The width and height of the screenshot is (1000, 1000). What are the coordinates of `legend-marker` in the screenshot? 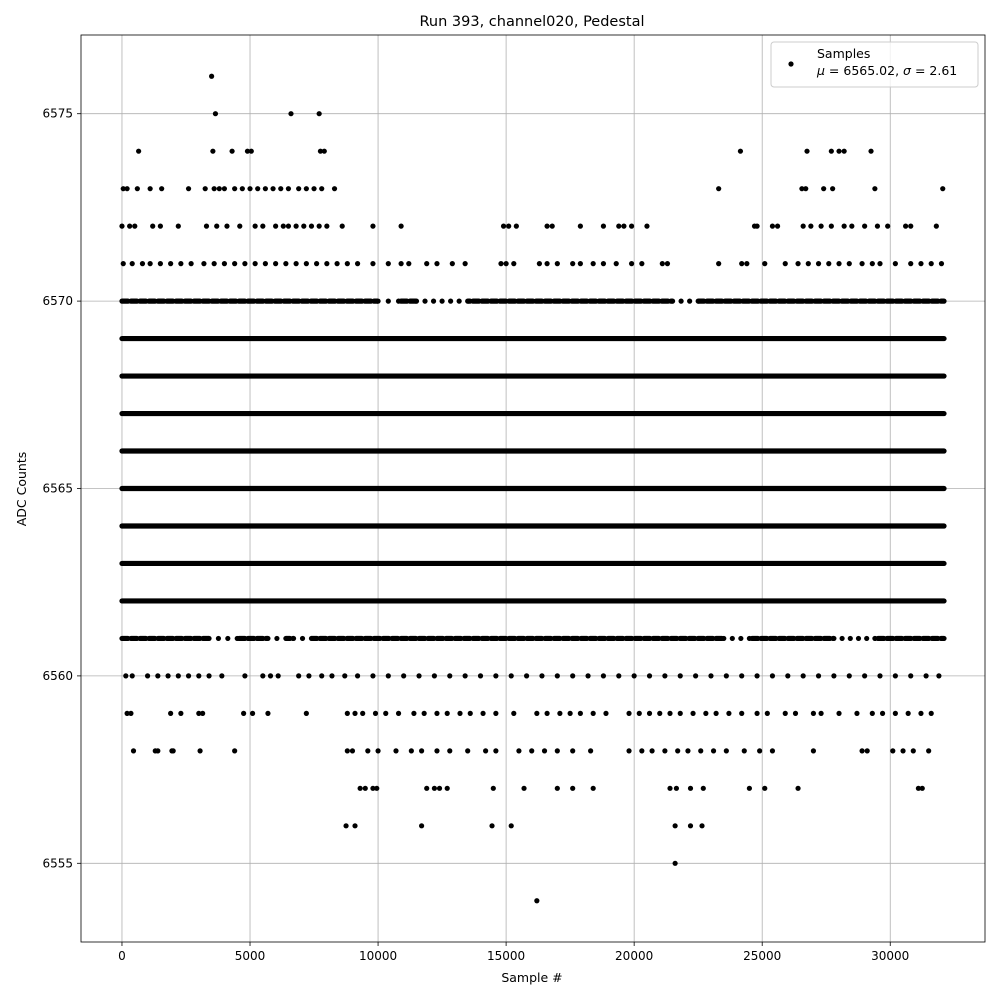 It's located at (791, 64).